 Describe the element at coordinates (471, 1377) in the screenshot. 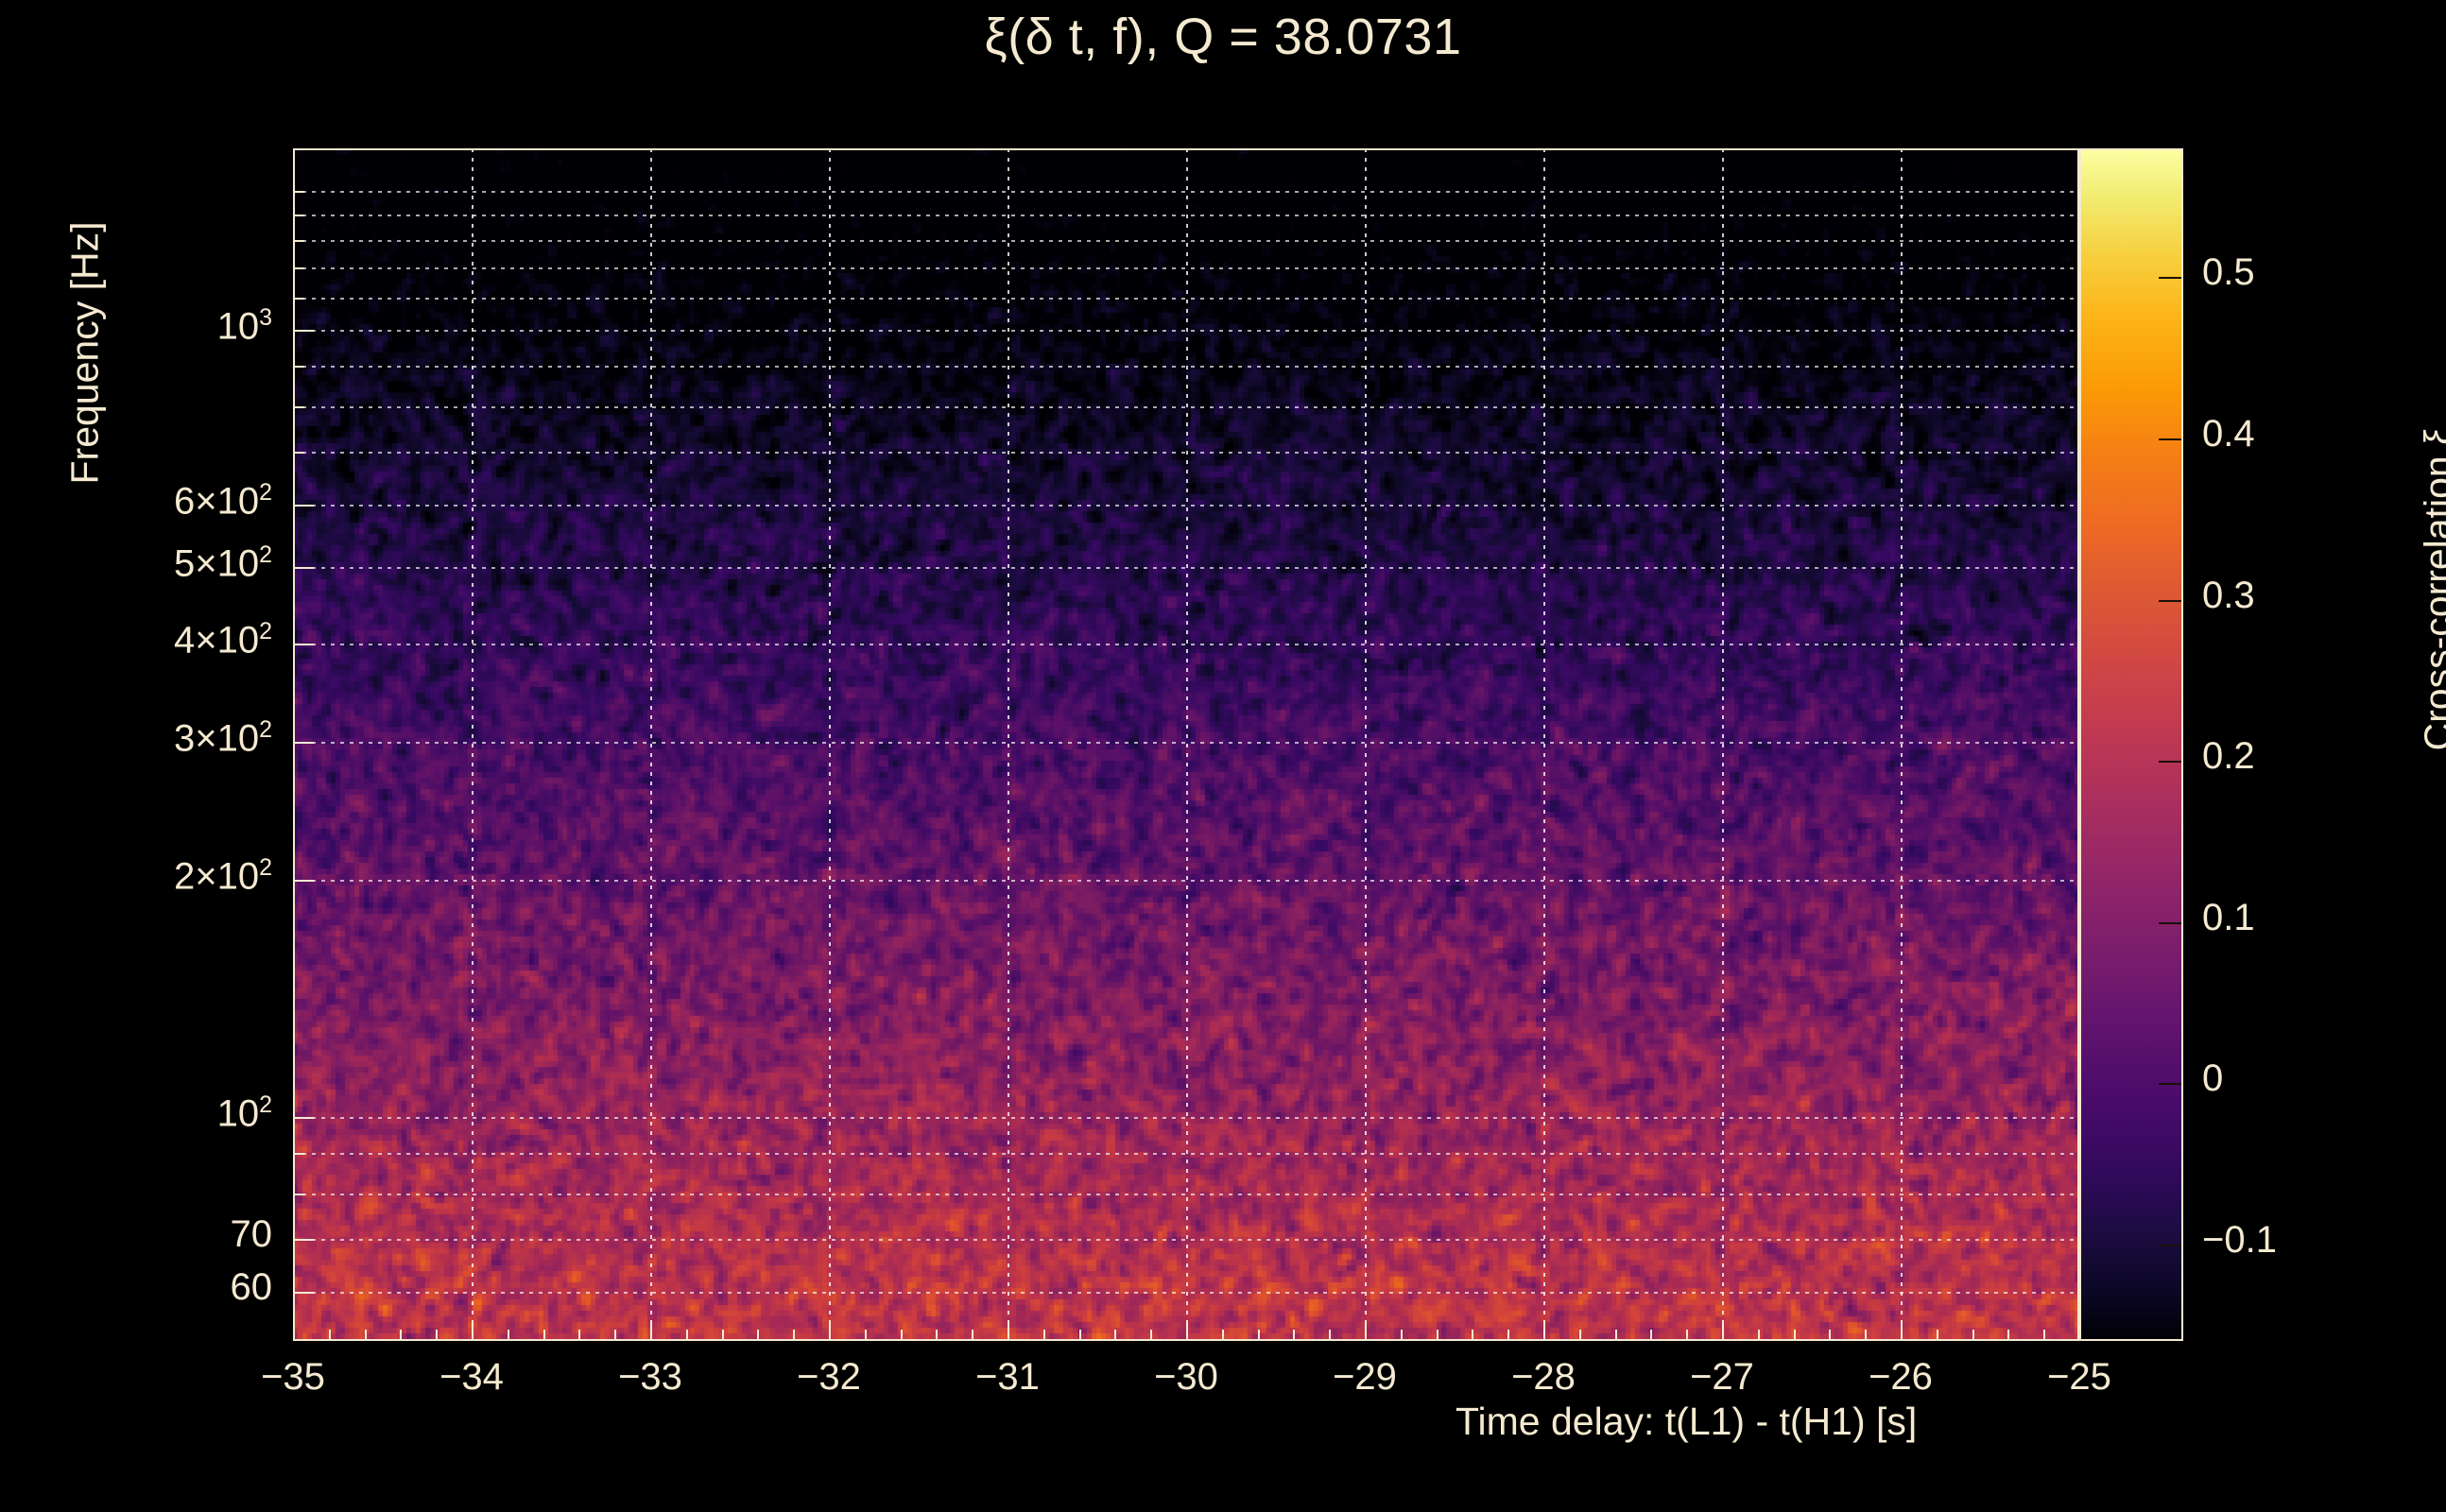

I see `x-axis-tick-label: −34` at that location.